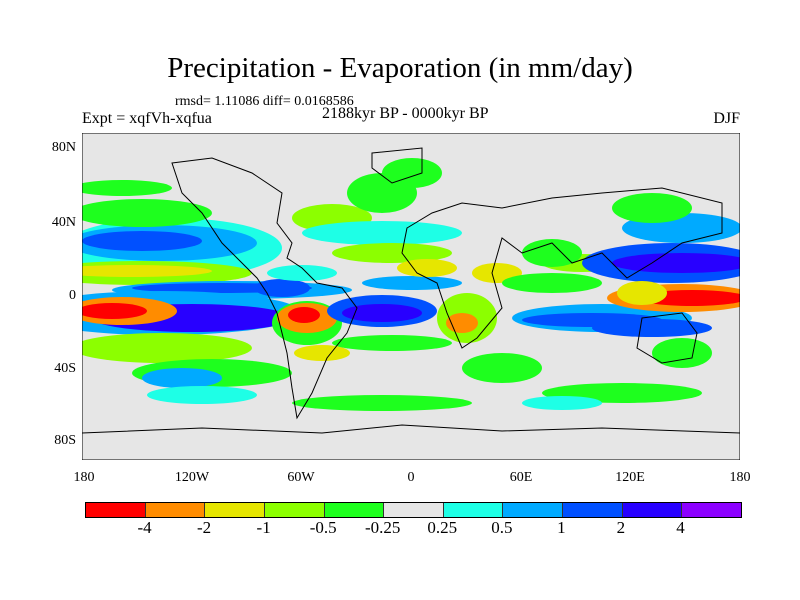 Image resolution: width=800 pixels, height=600 pixels. Describe the element at coordinates (400, 68) in the screenshot. I see `plot-title: Precipitation - Evaporation (in mm/day)` at that location.